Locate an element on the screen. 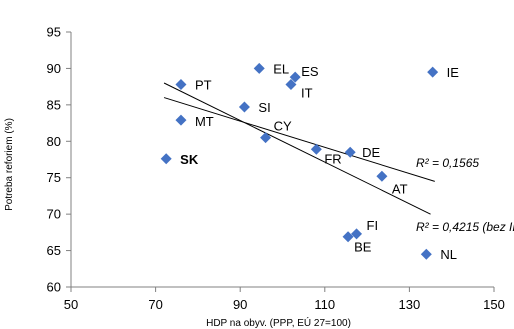 Image resolution: width=514 pixels, height=329 pixels. point-label-nl: NL is located at coordinates (448, 254).